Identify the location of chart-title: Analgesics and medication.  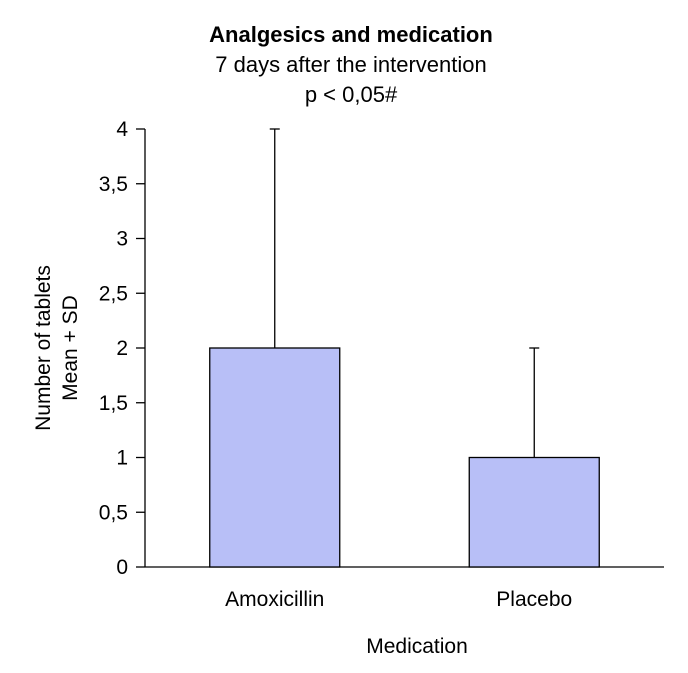
(351, 34).